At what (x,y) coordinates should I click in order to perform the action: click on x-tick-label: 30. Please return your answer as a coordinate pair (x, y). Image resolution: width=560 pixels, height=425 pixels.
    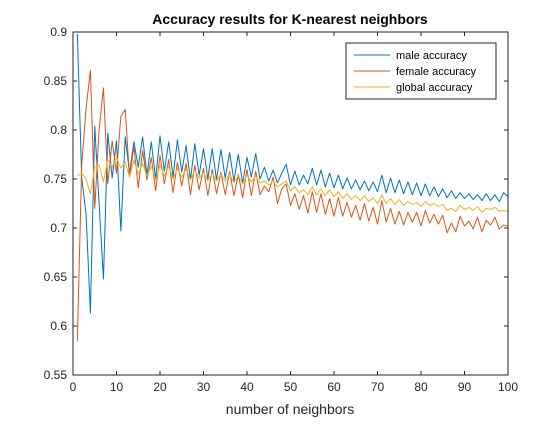
    Looking at the image, I should click on (204, 387).